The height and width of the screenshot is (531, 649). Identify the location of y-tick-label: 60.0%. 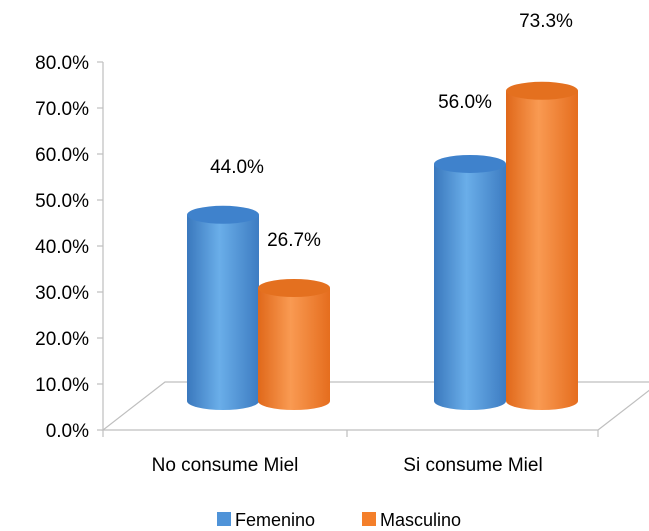
(62, 155).